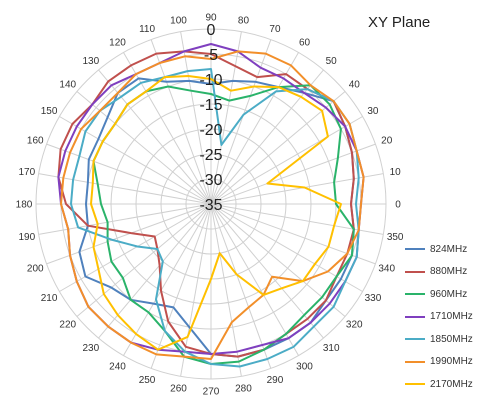 This screenshot has width=494, height=411. Describe the element at coordinates (210, 105) in the screenshot. I see `radial-tick-label: -15` at that location.